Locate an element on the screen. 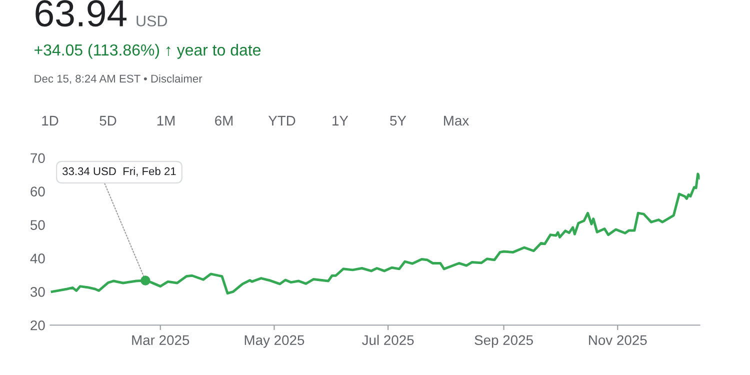  x-tick-label: May 2025 is located at coordinates (274, 341).